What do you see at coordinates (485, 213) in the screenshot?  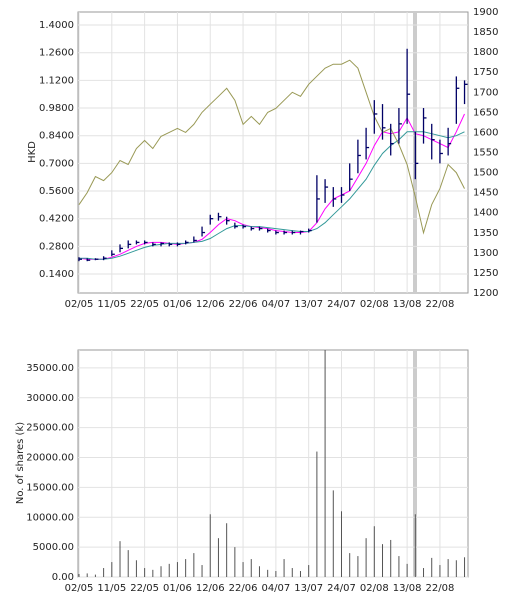 I see `y2-tick-label: 1400` at bounding box center [485, 213].